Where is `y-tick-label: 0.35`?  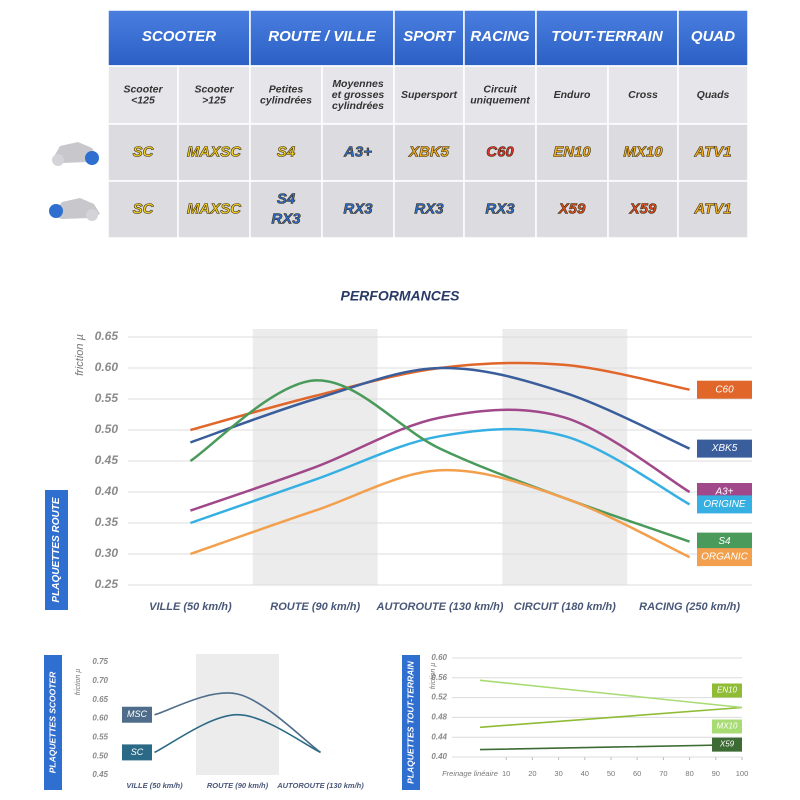 y-tick-label: 0.35 is located at coordinates (107, 522).